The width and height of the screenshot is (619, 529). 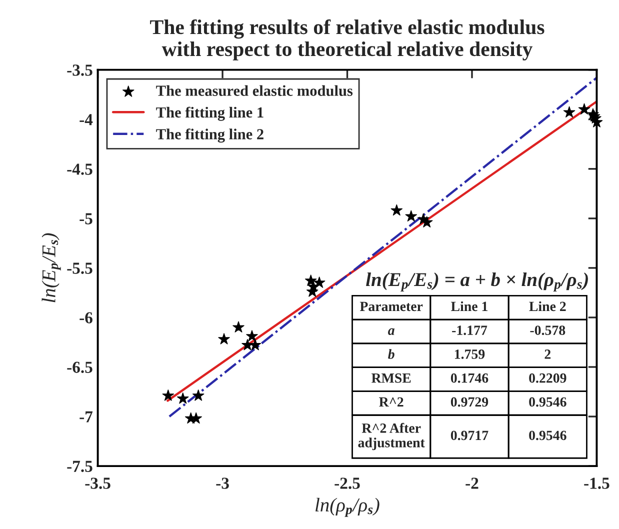 What do you see at coordinates (391, 331) in the screenshot?
I see `annotation: a` at bounding box center [391, 331].